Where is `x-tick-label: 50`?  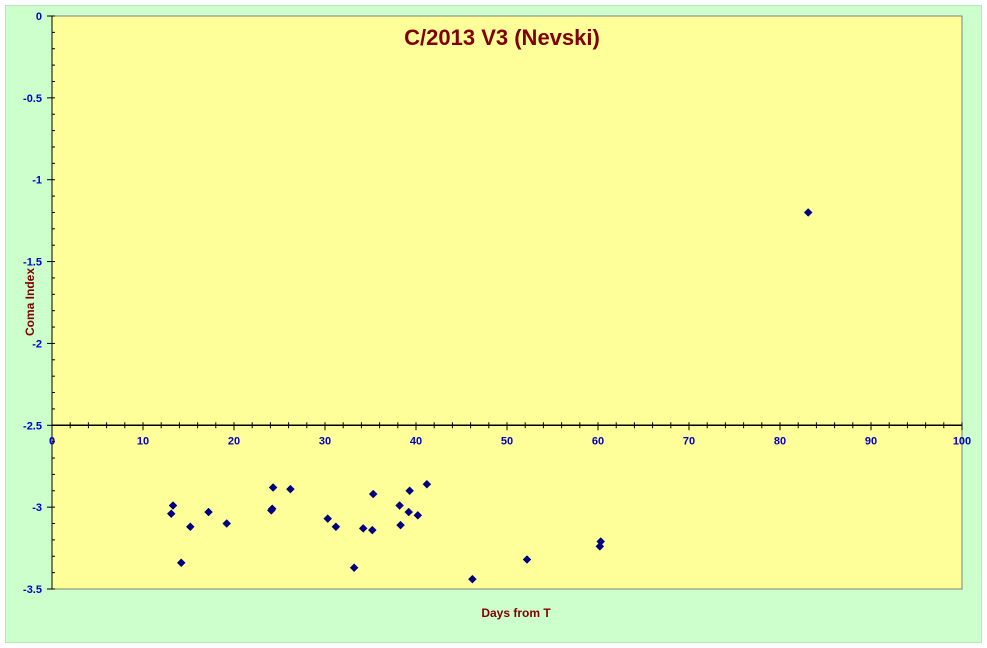 x-tick-label: 50 is located at coordinates (507, 441).